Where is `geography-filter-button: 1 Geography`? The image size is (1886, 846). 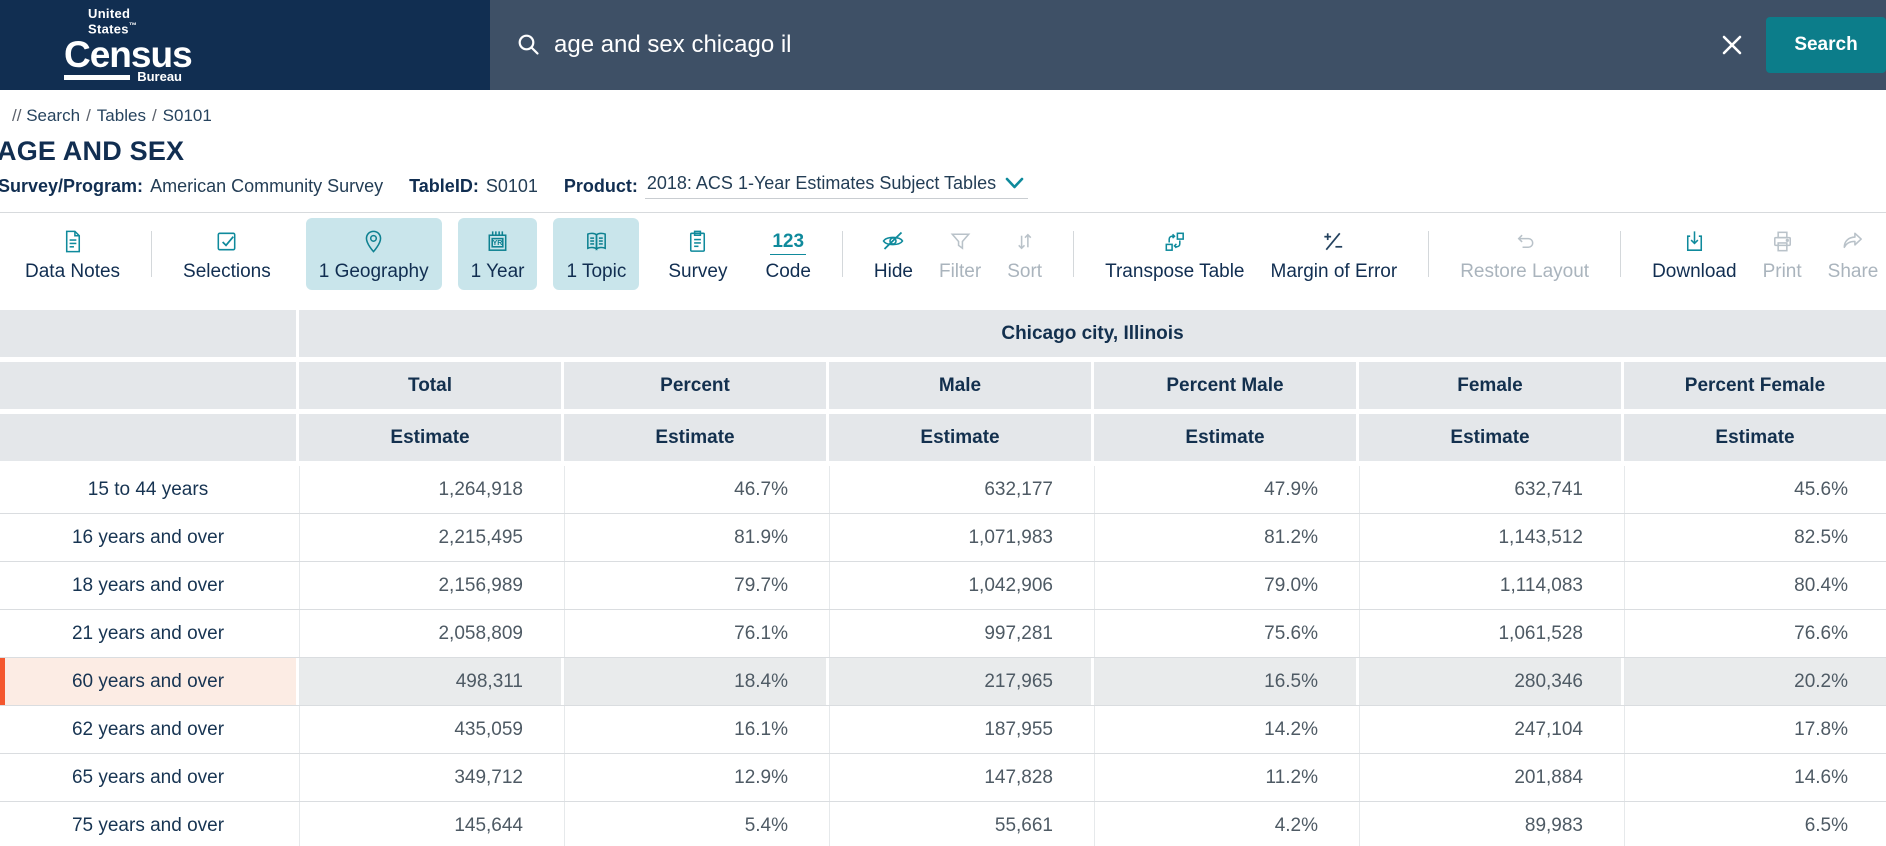
geography-filter-button: 1 Geography is located at coordinates (373, 254).